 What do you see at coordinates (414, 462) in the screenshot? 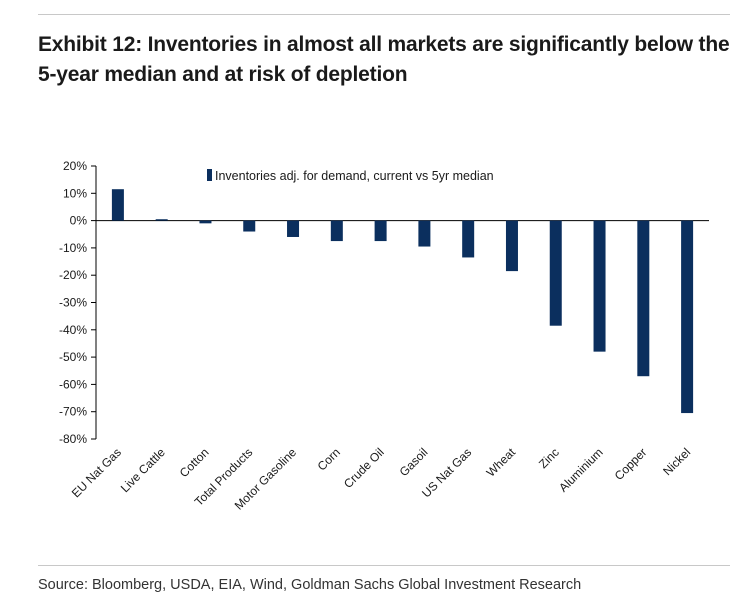
I see `x-tick-label: Gasoil` at bounding box center [414, 462].